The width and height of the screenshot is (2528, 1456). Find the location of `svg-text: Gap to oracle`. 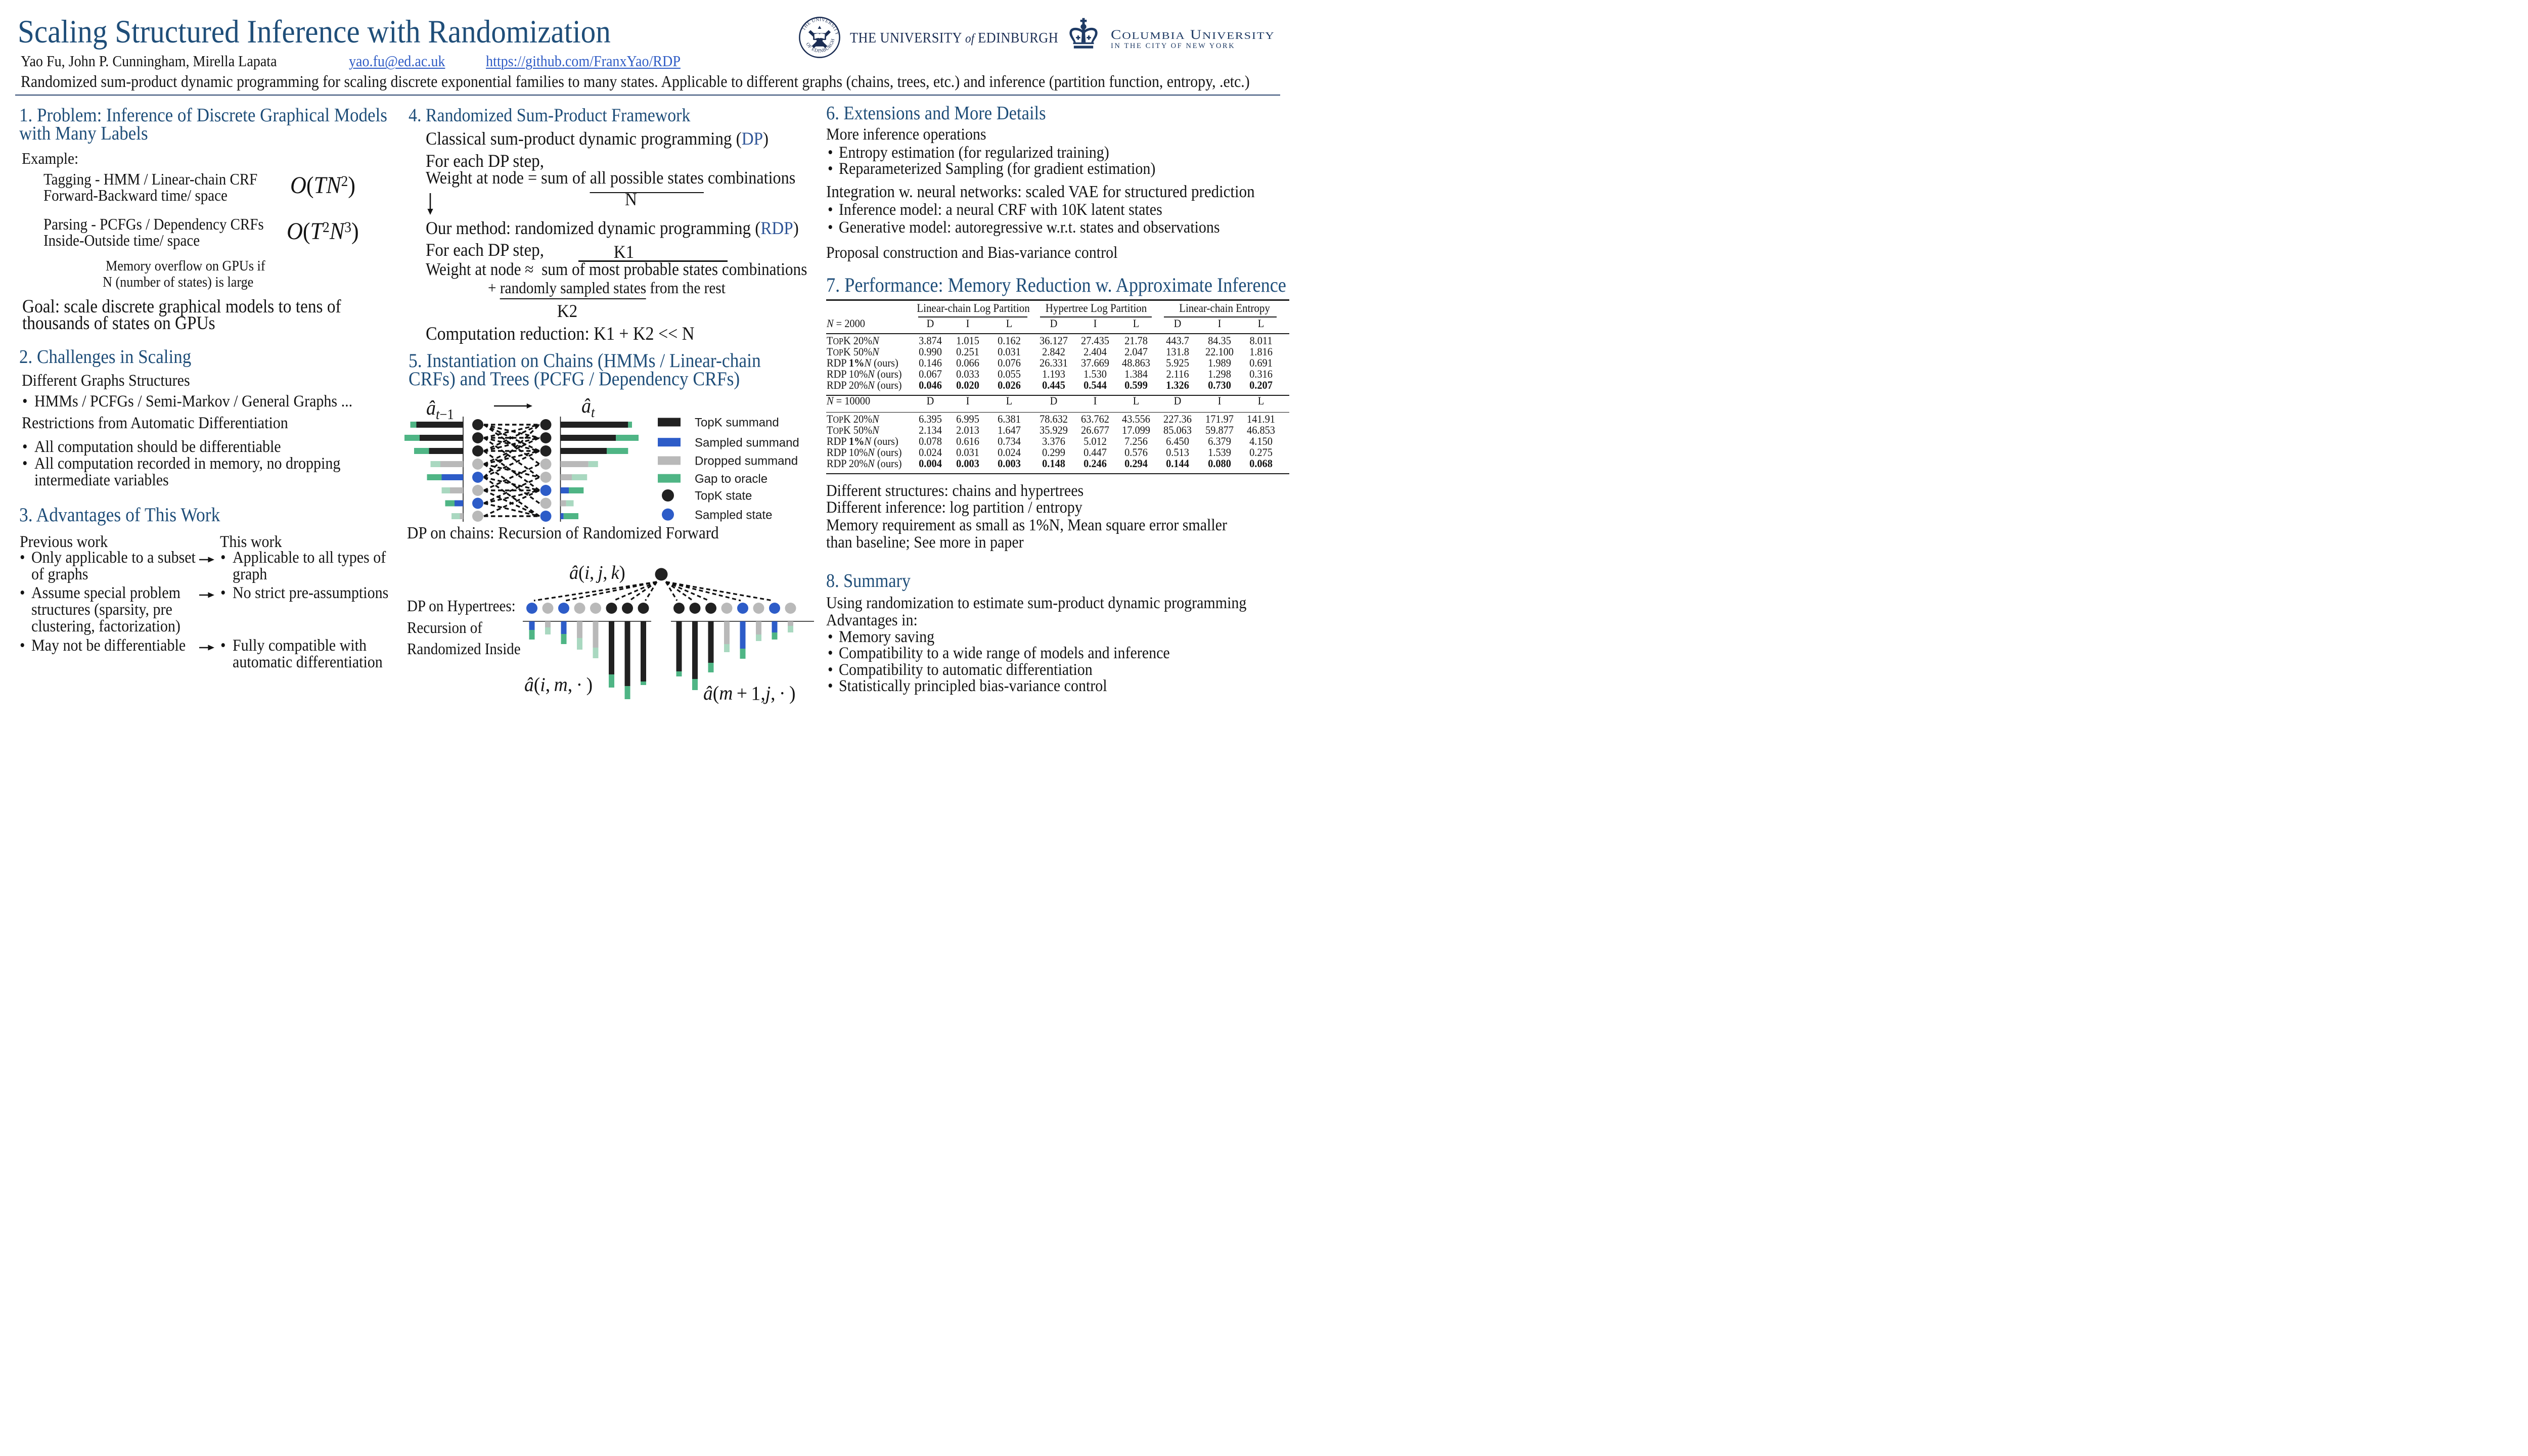

svg-text: Gap to oracle is located at coordinates (732, 479).